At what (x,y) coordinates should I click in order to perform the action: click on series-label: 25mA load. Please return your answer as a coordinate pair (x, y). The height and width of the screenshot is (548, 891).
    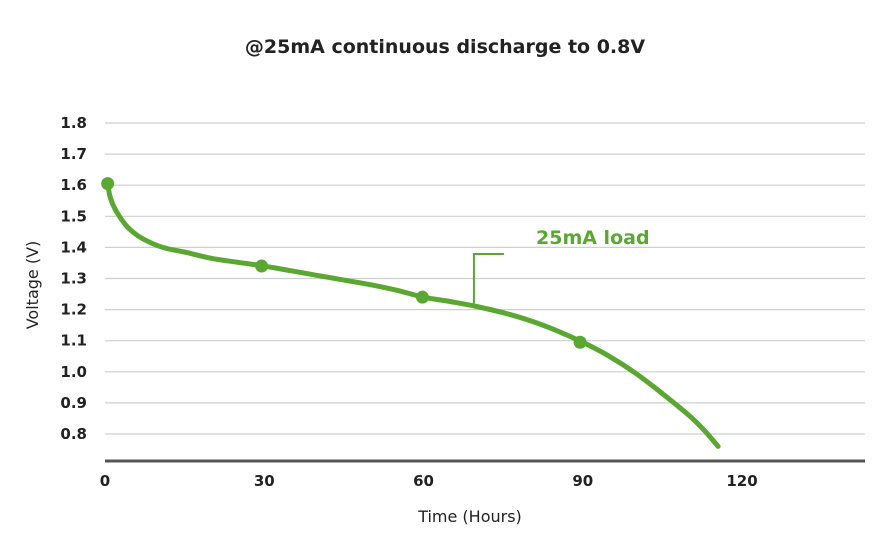
    Looking at the image, I should click on (593, 238).